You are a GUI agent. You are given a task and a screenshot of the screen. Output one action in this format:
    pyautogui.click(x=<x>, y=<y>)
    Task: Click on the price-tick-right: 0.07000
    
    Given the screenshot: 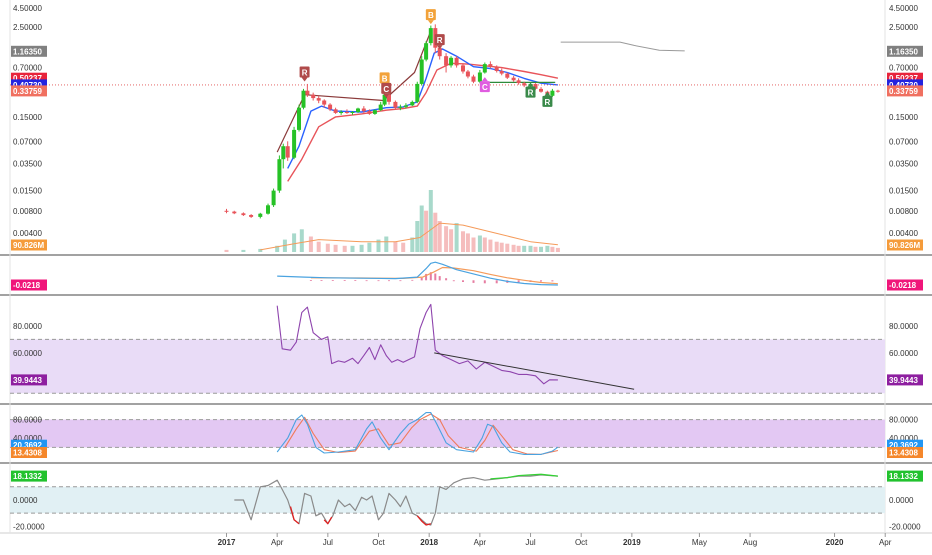 What is the action you would take?
    pyautogui.click(x=903, y=141)
    